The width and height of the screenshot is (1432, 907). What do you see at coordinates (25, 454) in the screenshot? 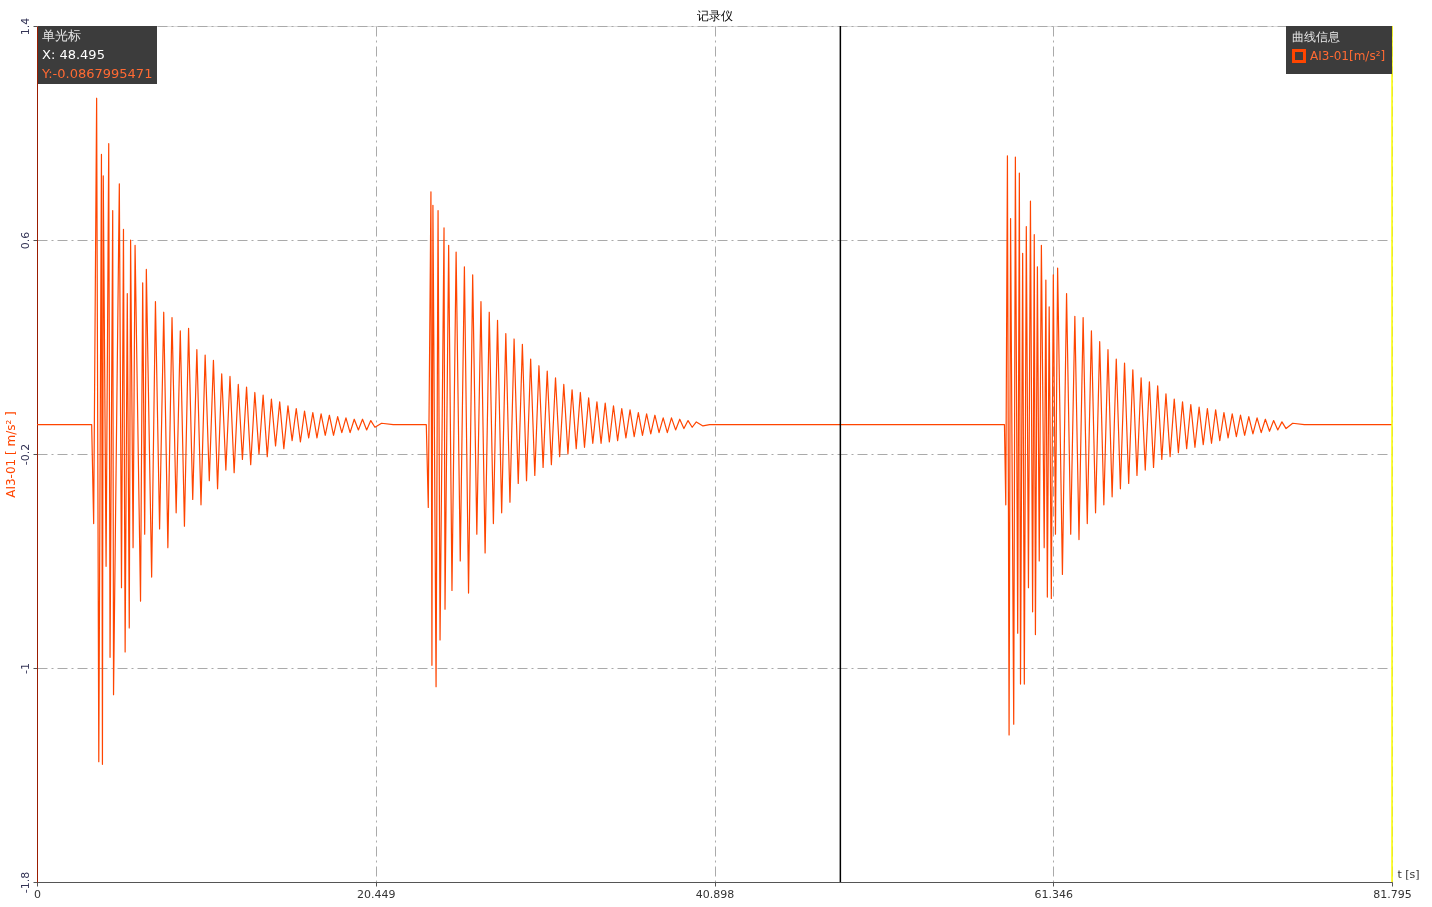
I see `y-tick-label: -0.2` at bounding box center [25, 454].